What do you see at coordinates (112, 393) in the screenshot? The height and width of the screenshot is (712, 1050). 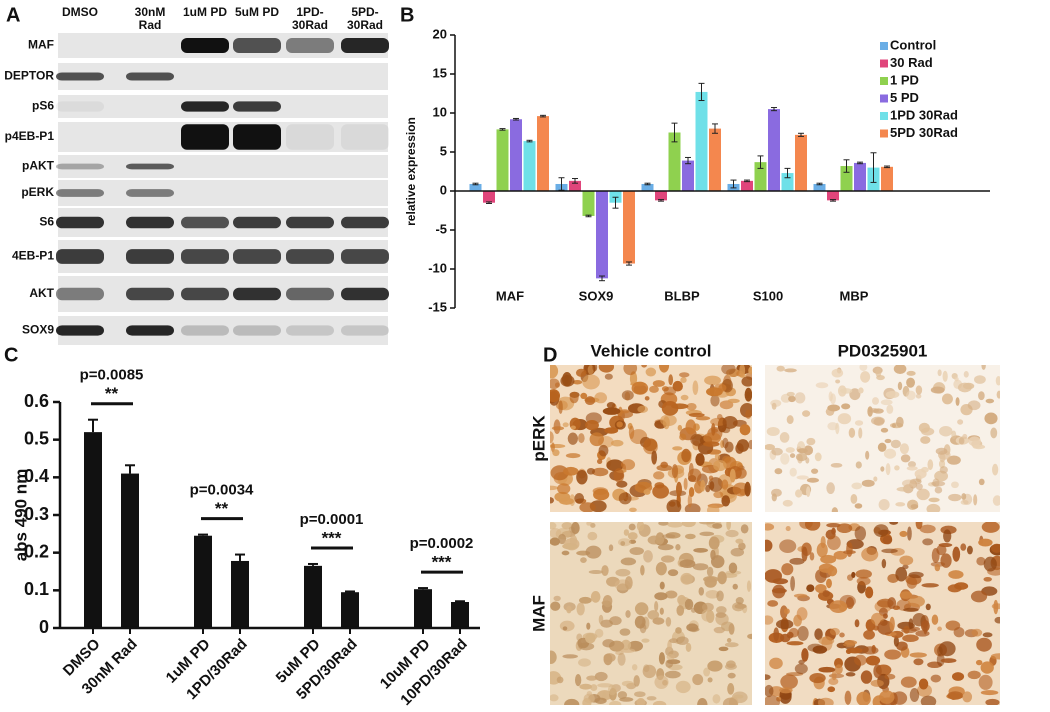 I see `significance-stars: **` at bounding box center [112, 393].